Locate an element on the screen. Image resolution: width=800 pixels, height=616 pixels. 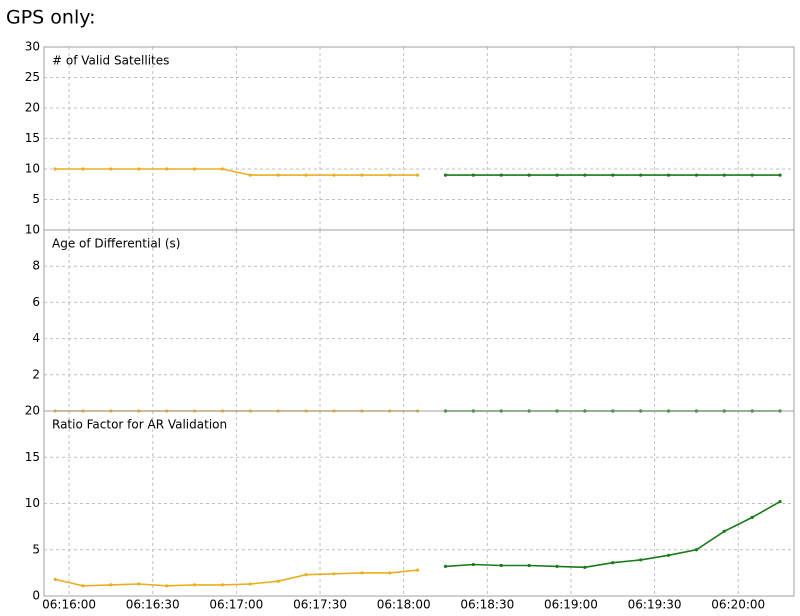
x-tick-label: 06:18:30 is located at coordinates (487, 605).